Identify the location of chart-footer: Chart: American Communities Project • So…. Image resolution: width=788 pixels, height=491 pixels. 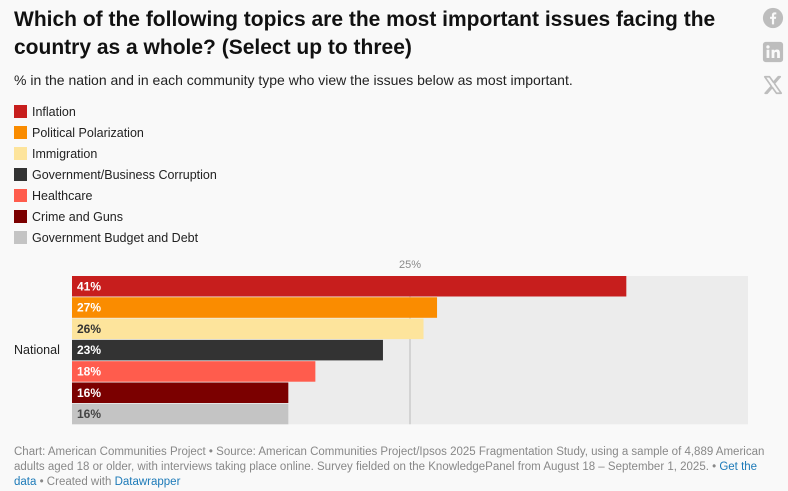
(394, 467).